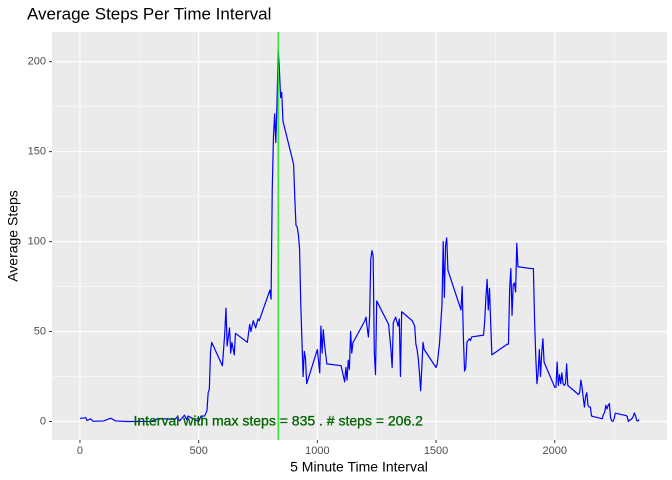  Describe the element at coordinates (37, 62) in the screenshot. I see `y-tick-label: 200` at that location.